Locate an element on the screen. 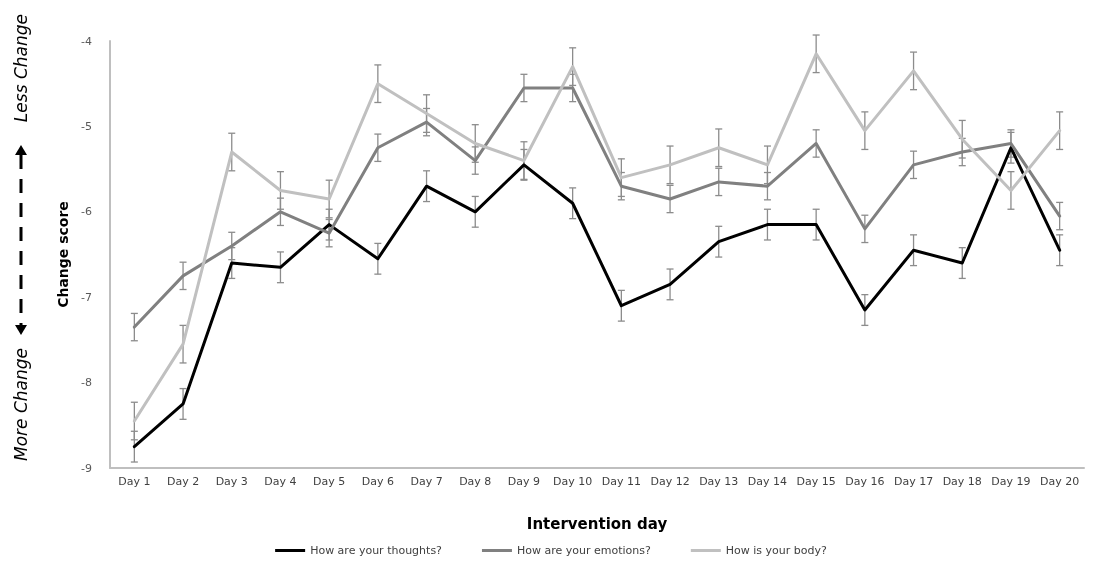 Image resolution: width=1102 pixels, height=571 pixels. x-tick-label: Day 15 is located at coordinates (816, 481).